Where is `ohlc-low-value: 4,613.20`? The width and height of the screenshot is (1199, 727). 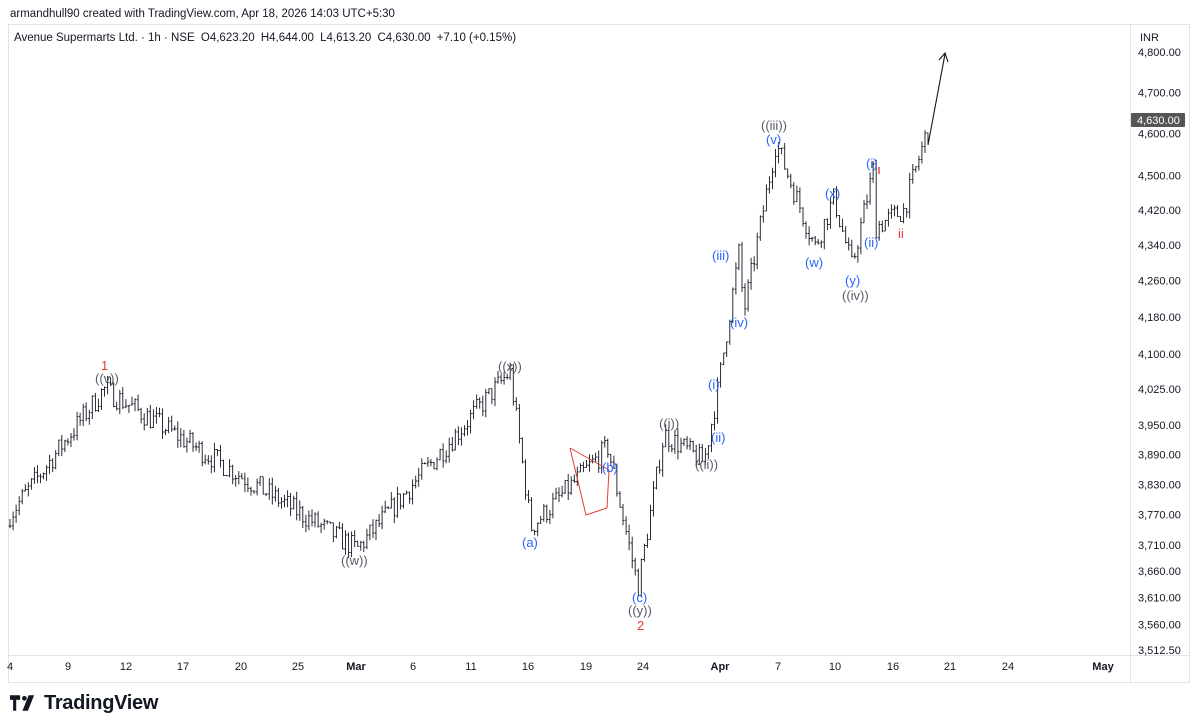
ohlc-low-value: 4,613.20 is located at coordinates (349, 38).